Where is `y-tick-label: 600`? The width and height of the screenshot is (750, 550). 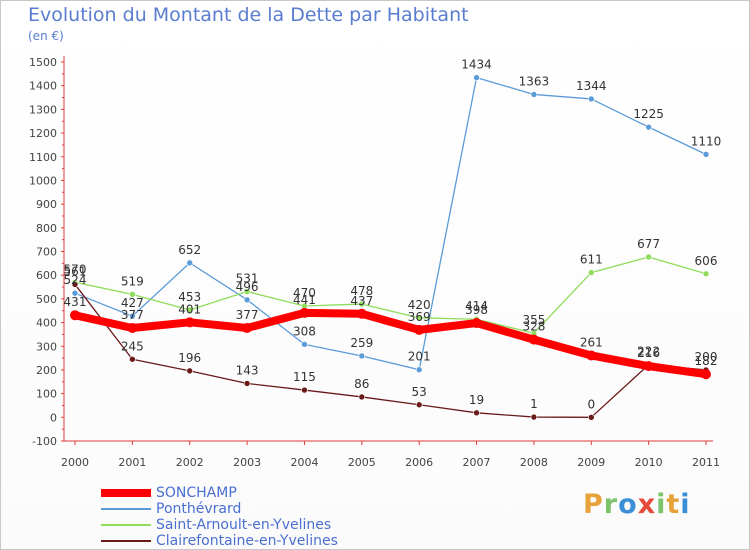
y-tick-label: 600 is located at coordinates (46, 275).